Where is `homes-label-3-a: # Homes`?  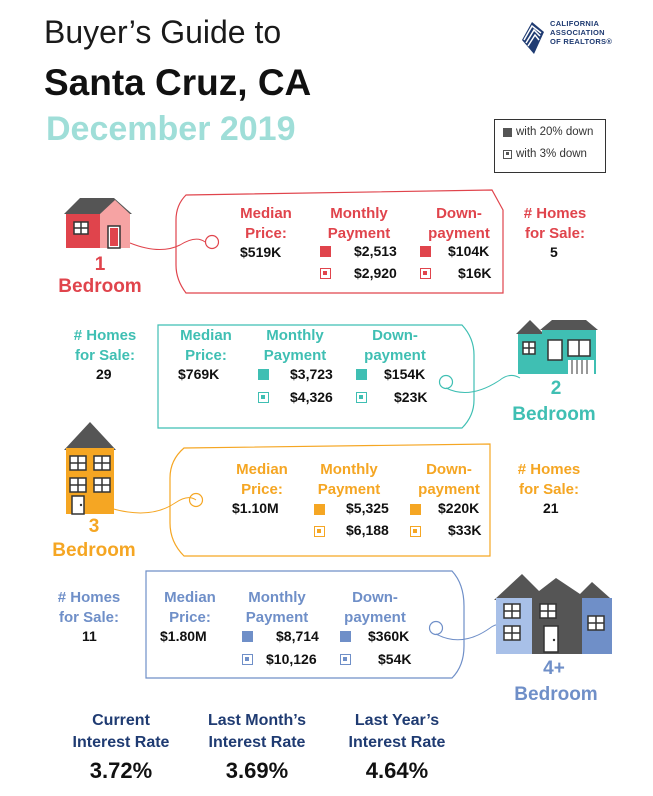
homes-label-3-a: # Homes is located at coordinates (549, 469).